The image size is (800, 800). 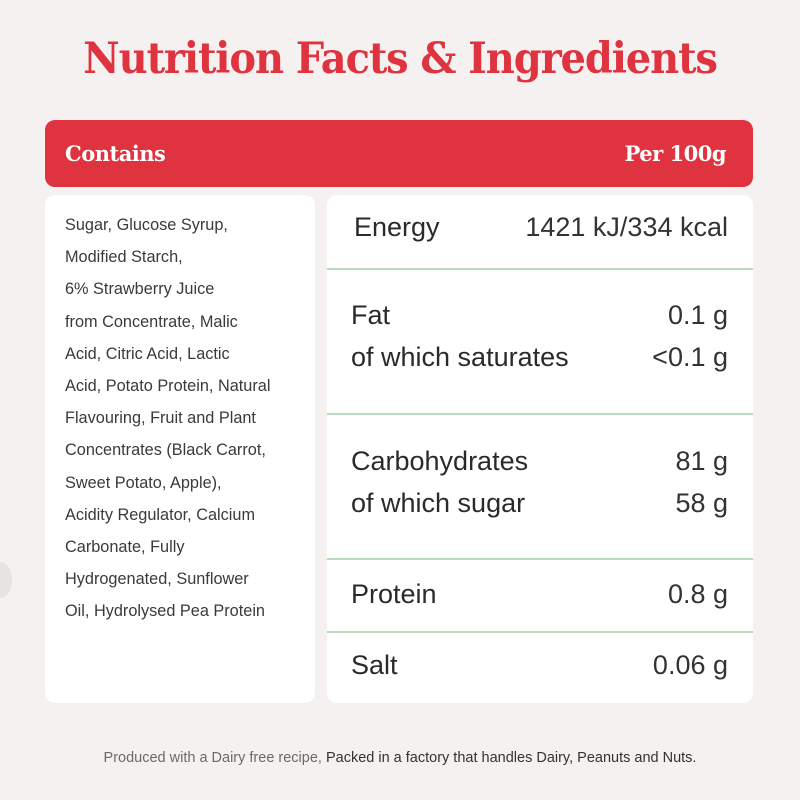 What do you see at coordinates (151, 321) in the screenshot?
I see `ingredient-line: from Concentrate, Malic` at bounding box center [151, 321].